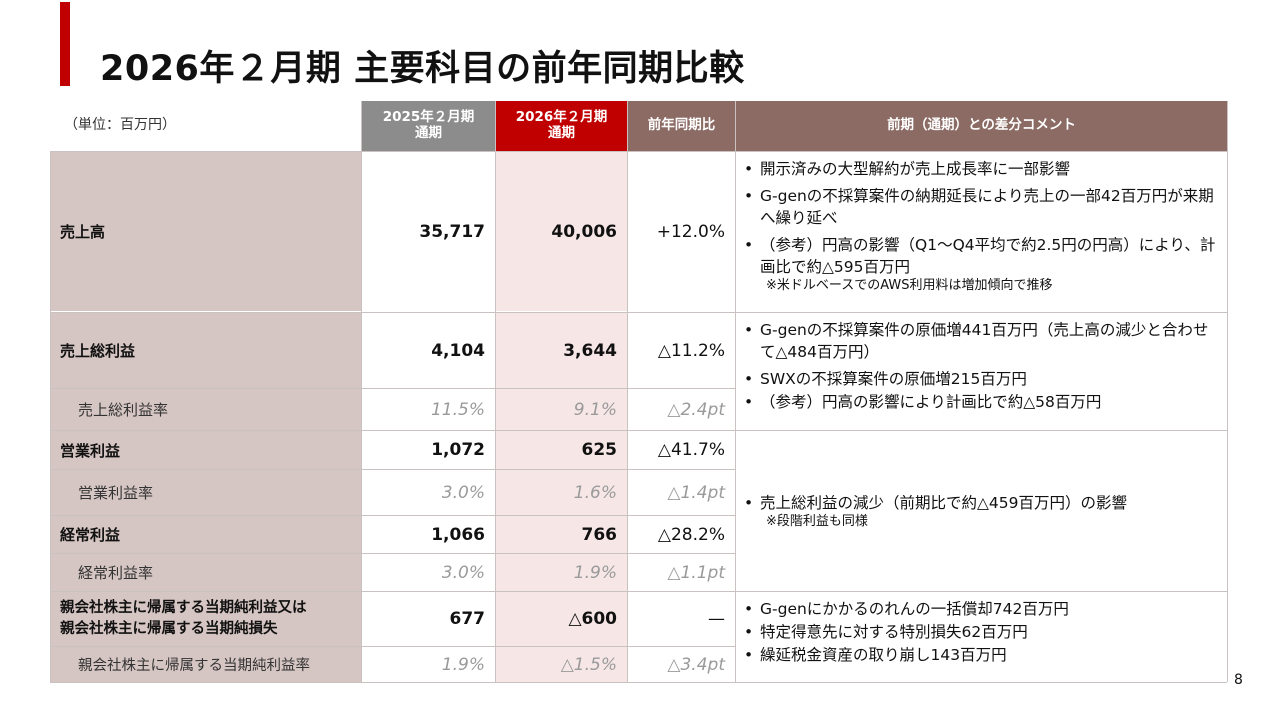 Image resolution: width=1280 pixels, height=720 pixels. Describe the element at coordinates (428, 492) in the screenshot. I see `operating-margin-prev-value: 3.0%` at that location.